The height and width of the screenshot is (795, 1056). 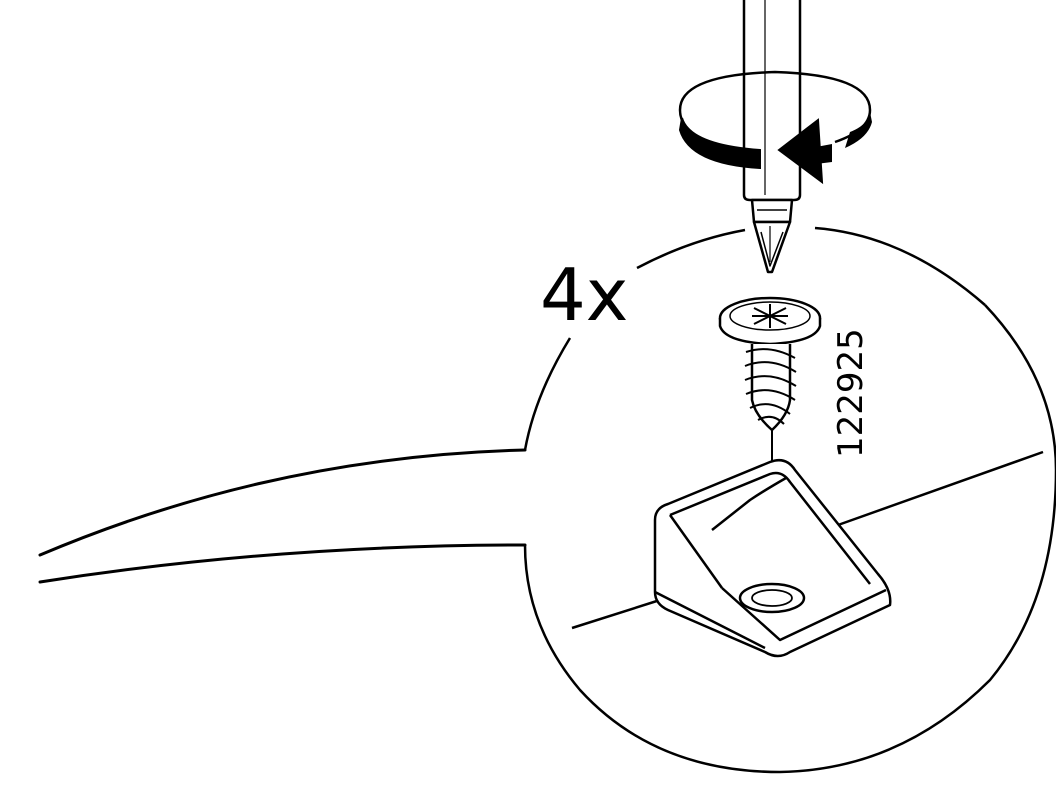 I want to click on phillips-screwdriver-icon, so click(x=772, y=137).